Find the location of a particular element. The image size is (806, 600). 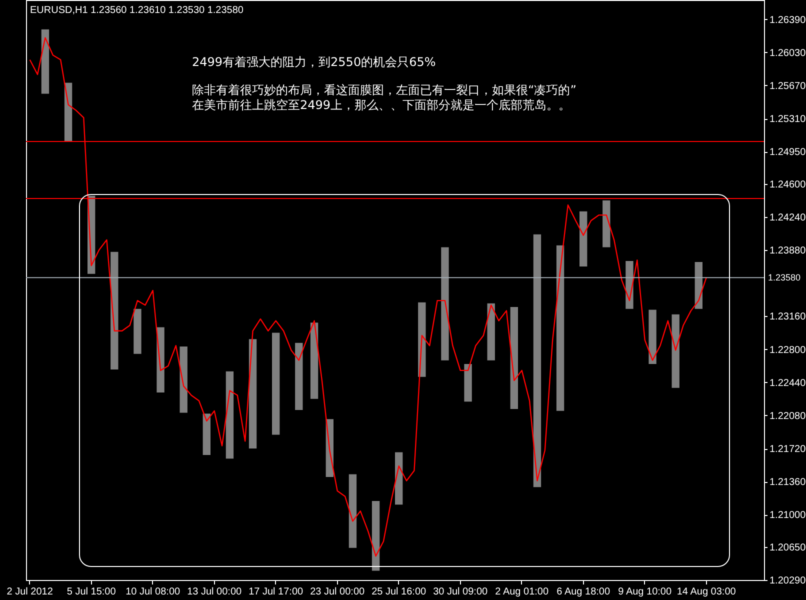

x-tick-label: 23 Jul 00:00 is located at coordinates (338, 592).